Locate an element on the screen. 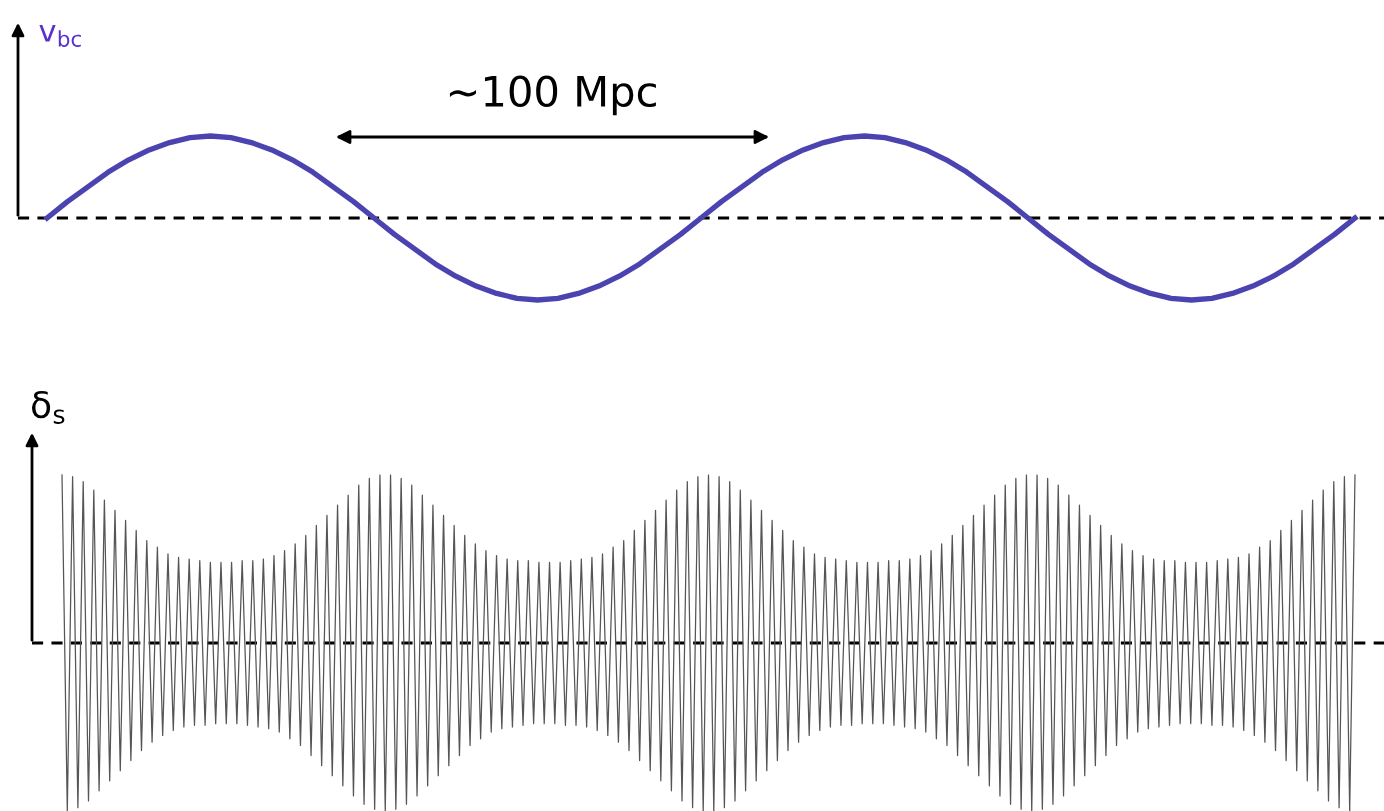 The height and width of the screenshot is (811, 1384). y-axis-title: v$_{bc}$ is located at coordinates (60, 35).